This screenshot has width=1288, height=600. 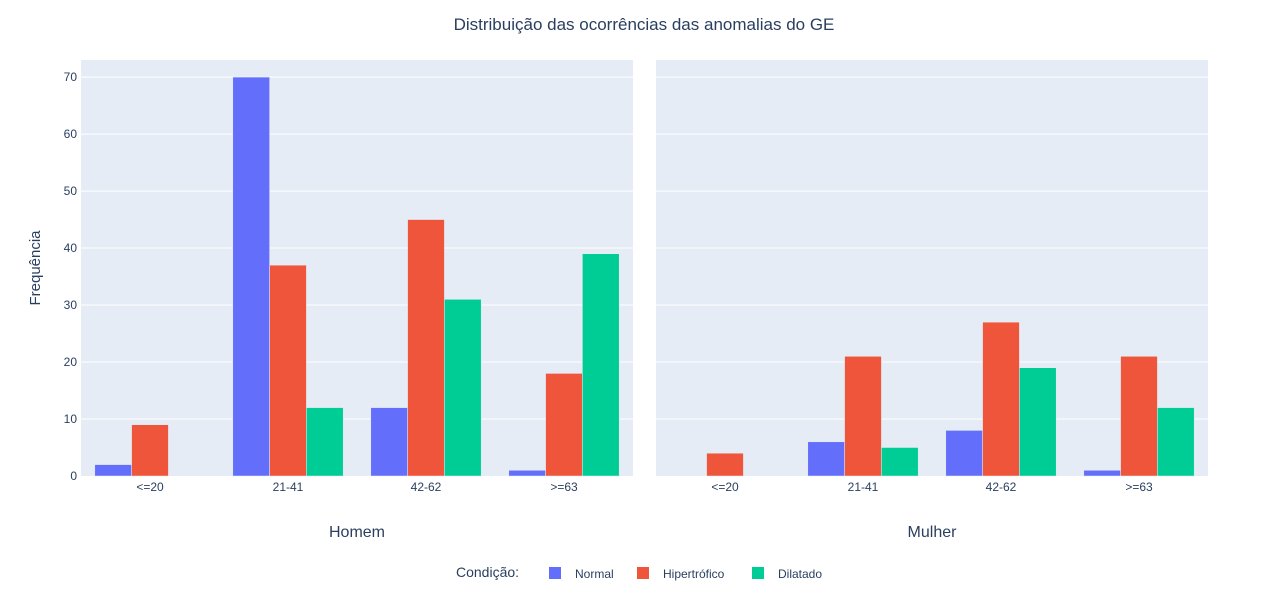 What do you see at coordinates (35, 268) in the screenshot?
I see `y-axis-title: Frequência` at bounding box center [35, 268].